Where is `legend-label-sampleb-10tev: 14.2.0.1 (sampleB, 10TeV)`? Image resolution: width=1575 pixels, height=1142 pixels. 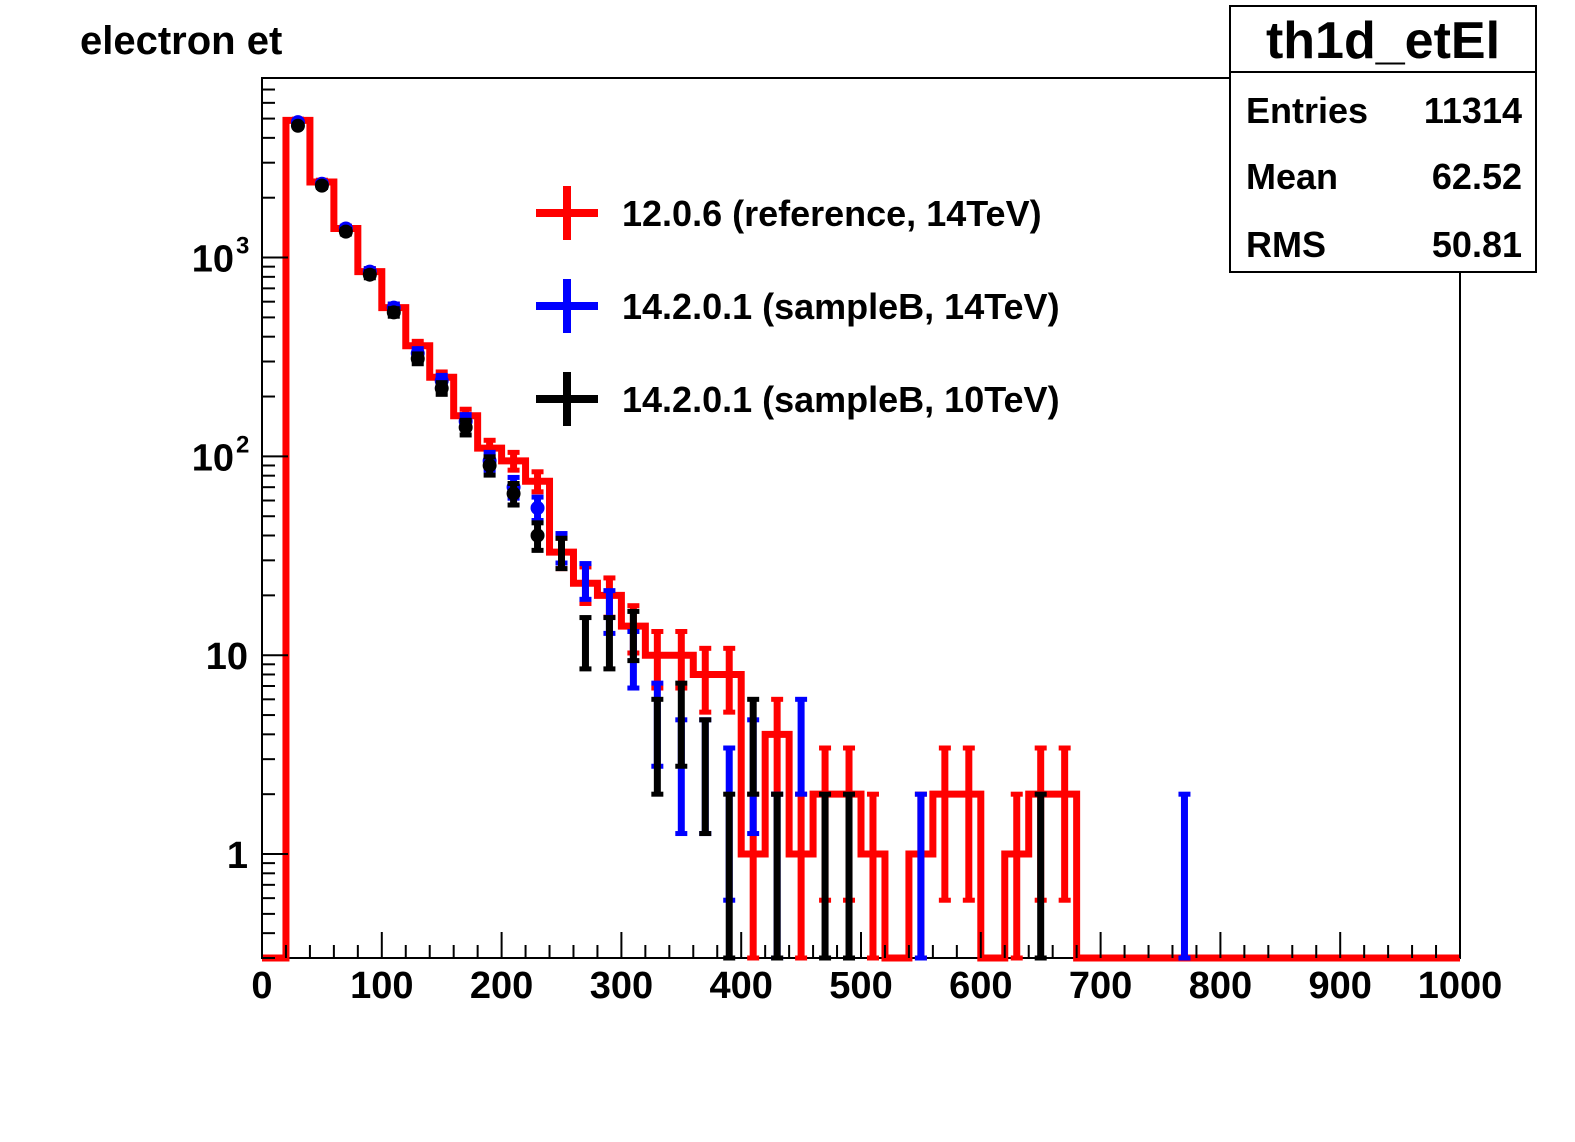
legend-label-sampleb-10tev: 14.2.0.1 (sampleB, 10TeV) is located at coordinates (841, 399).